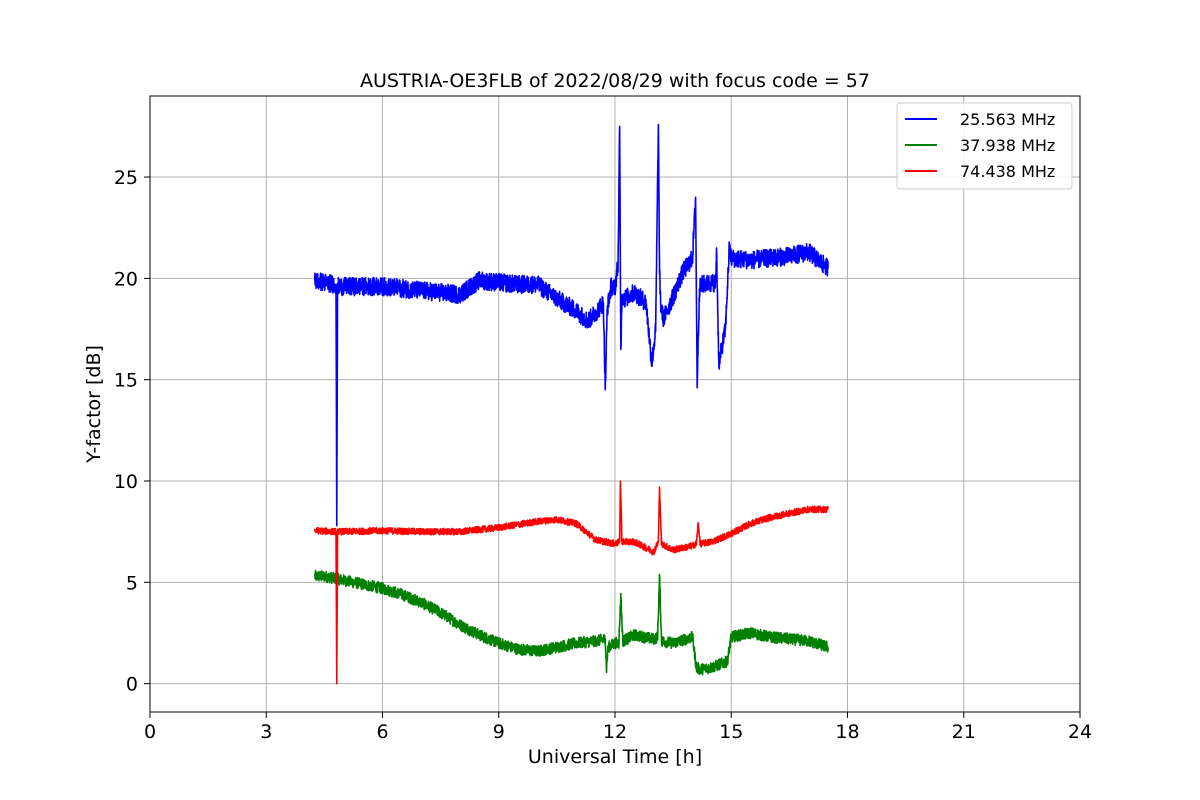  Describe the element at coordinates (1007, 119) in the screenshot. I see `legend-entry: 25.563 MHz` at that location.